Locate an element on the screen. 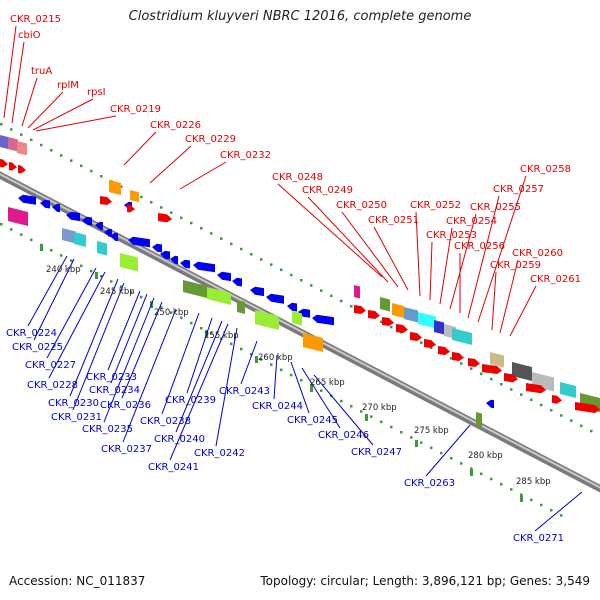 The width and height of the screenshot is (600, 600). top-gene-label: CKR_0258 is located at coordinates (545, 169).